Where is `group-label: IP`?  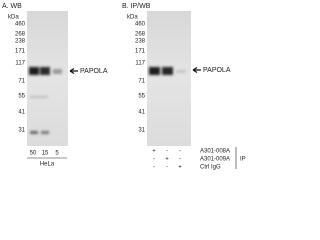 group-label: IP is located at coordinates (243, 160).